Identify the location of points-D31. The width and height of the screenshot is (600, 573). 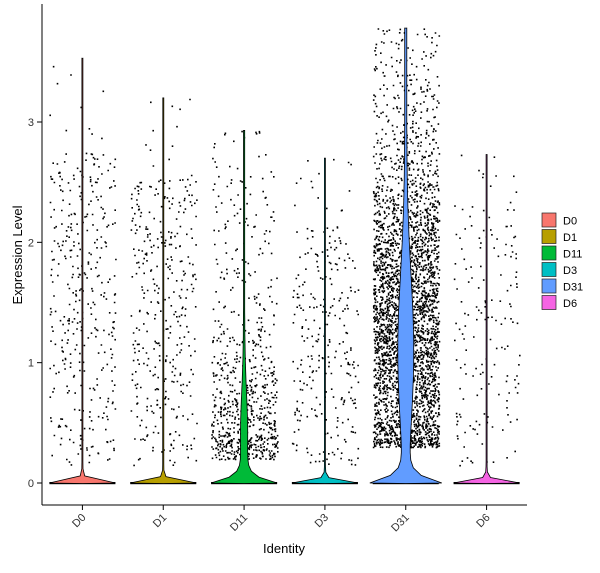
(406, 238).